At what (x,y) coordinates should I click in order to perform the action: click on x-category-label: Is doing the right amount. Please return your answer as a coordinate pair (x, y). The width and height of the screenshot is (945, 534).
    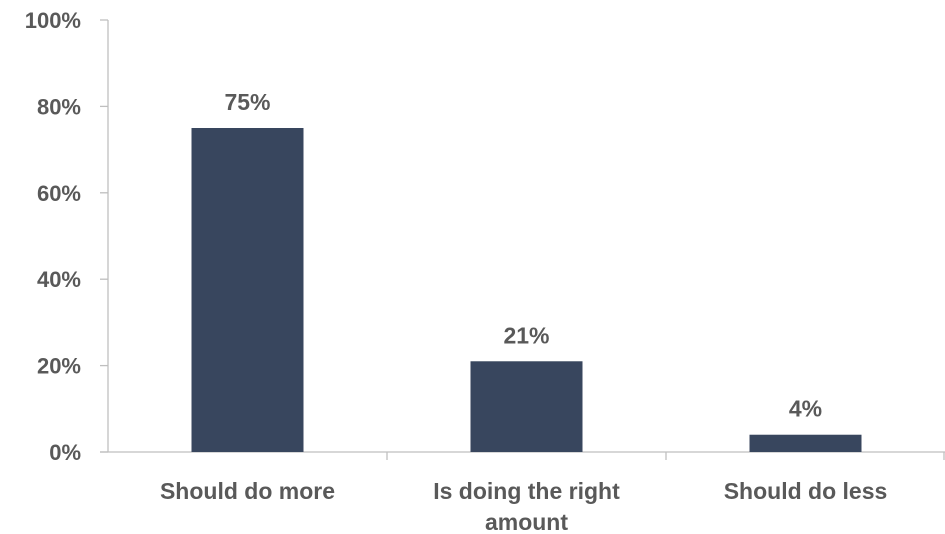
    Looking at the image, I should click on (526, 506).